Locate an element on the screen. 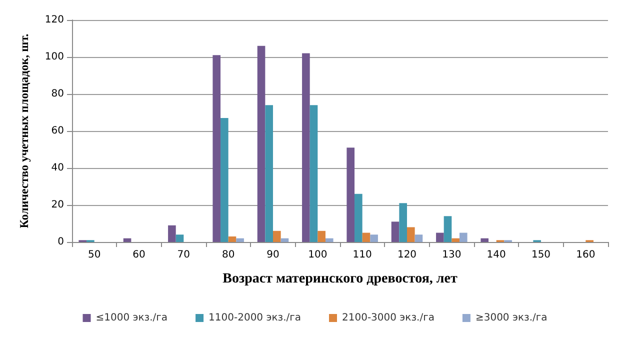  y-tick-label: 40 is located at coordinates (57, 168).